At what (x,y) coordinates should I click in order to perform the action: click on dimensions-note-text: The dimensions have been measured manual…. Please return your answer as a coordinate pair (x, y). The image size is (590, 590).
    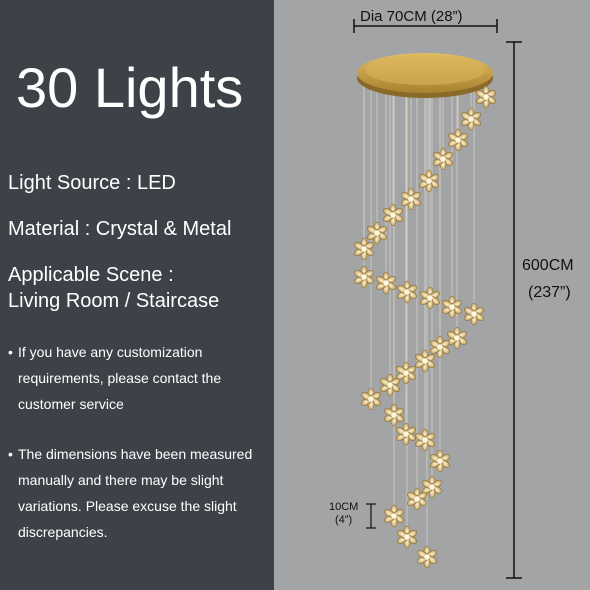
    Looking at the image, I should click on (135, 493).